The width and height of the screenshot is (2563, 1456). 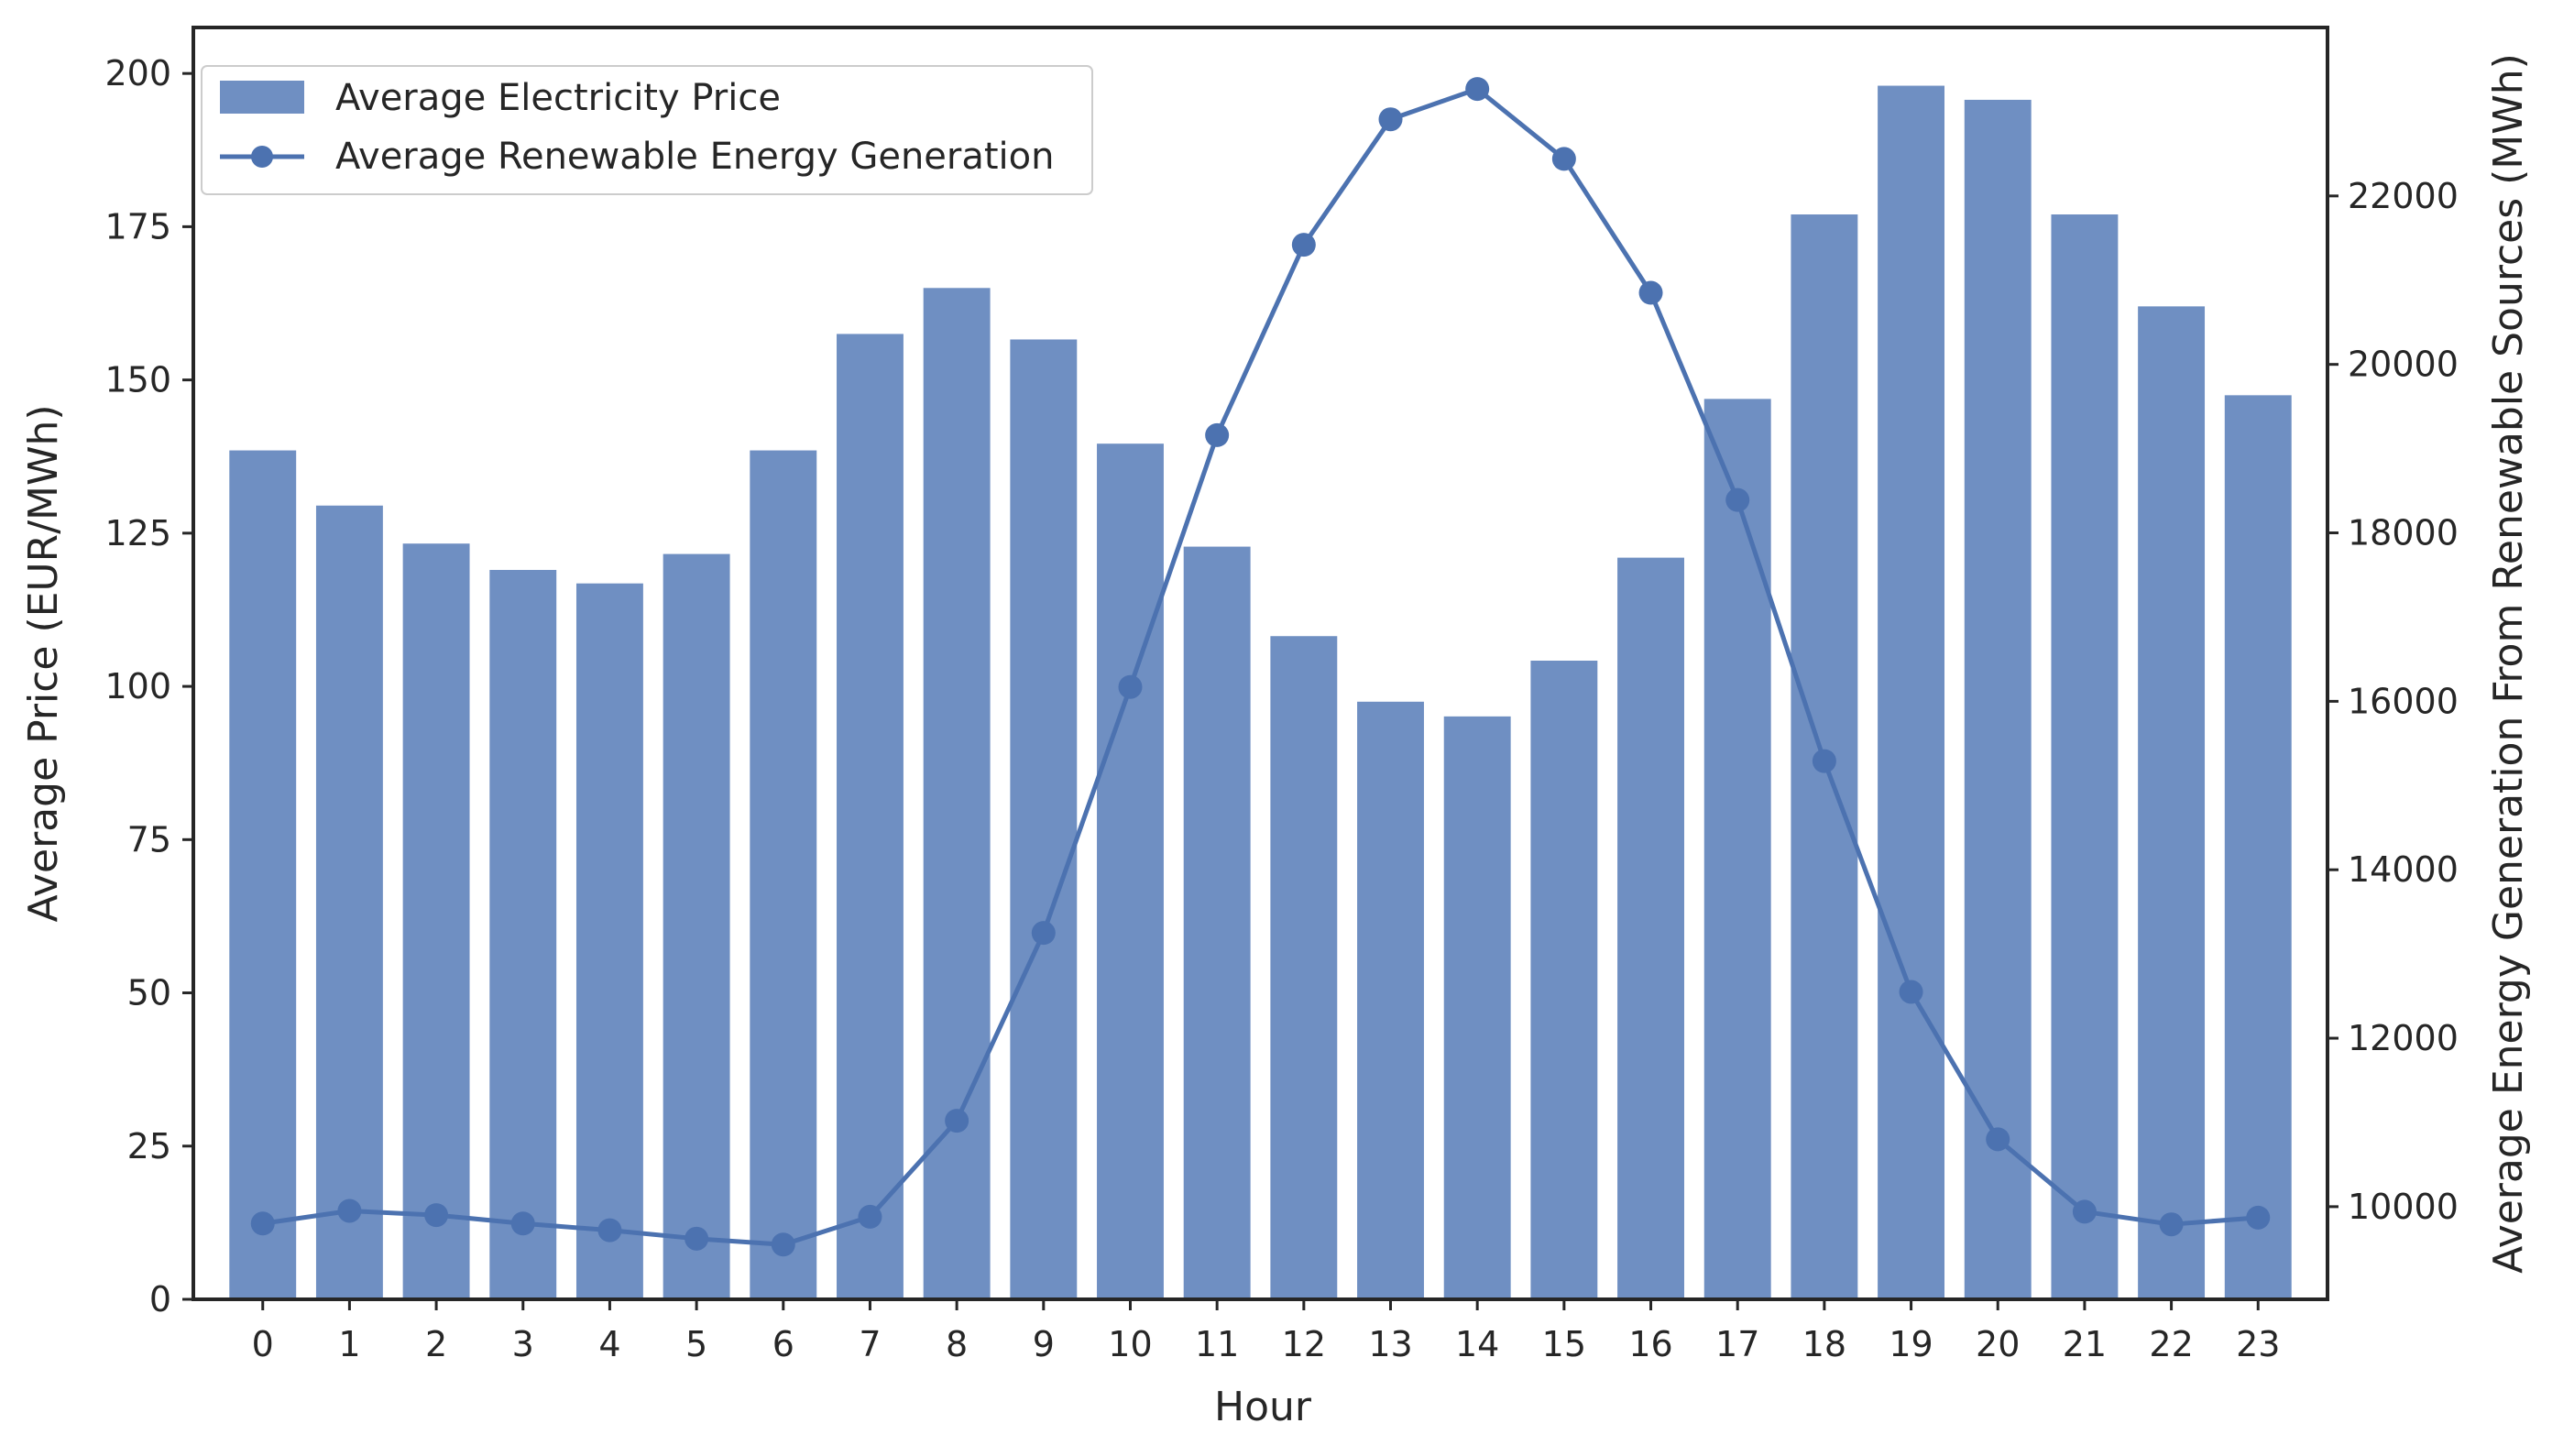 What do you see at coordinates (349, 1344) in the screenshot?
I see `x-tick-label: 1` at bounding box center [349, 1344].